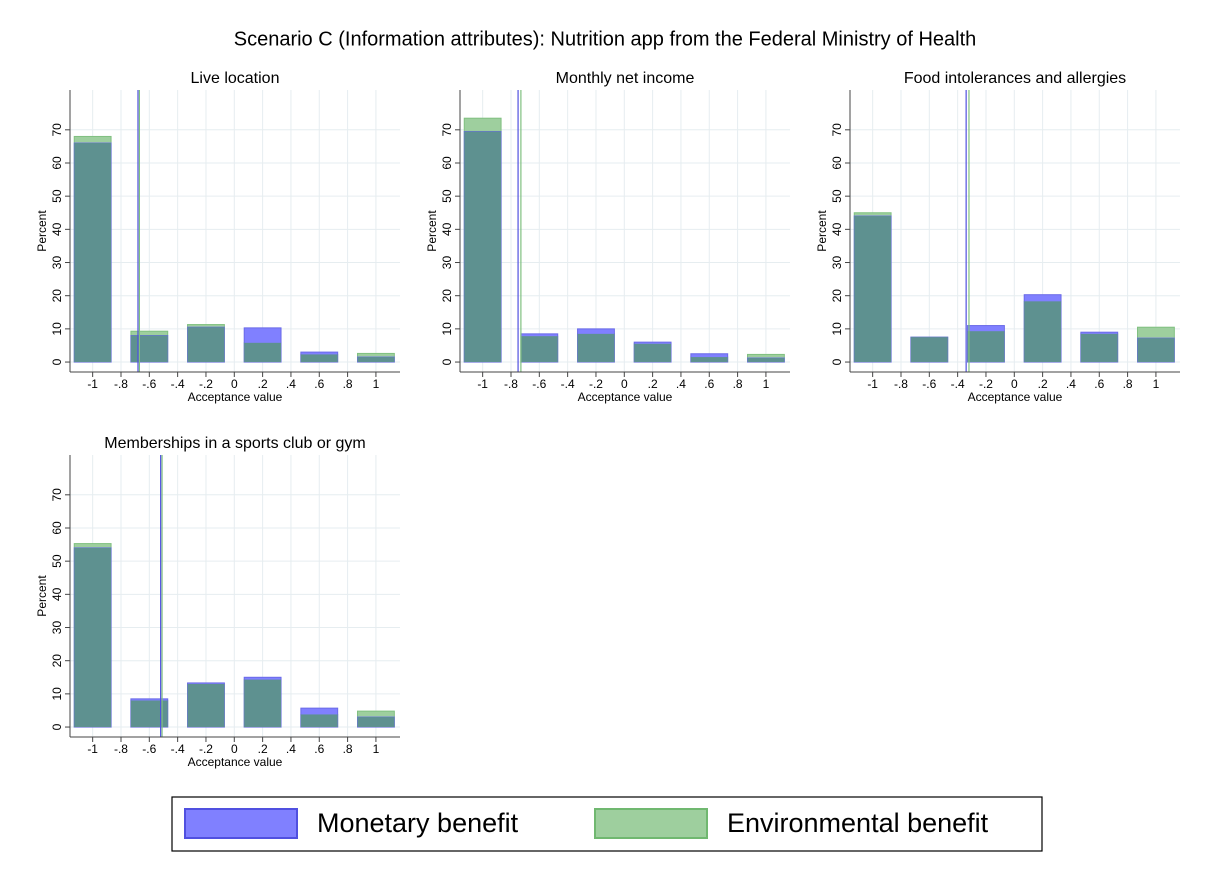 The width and height of the screenshot is (1210, 881). What do you see at coordinates (625, 78) in the screenshot?
I see `panel-title: Monthly net income` at bounding box center [625, 78].